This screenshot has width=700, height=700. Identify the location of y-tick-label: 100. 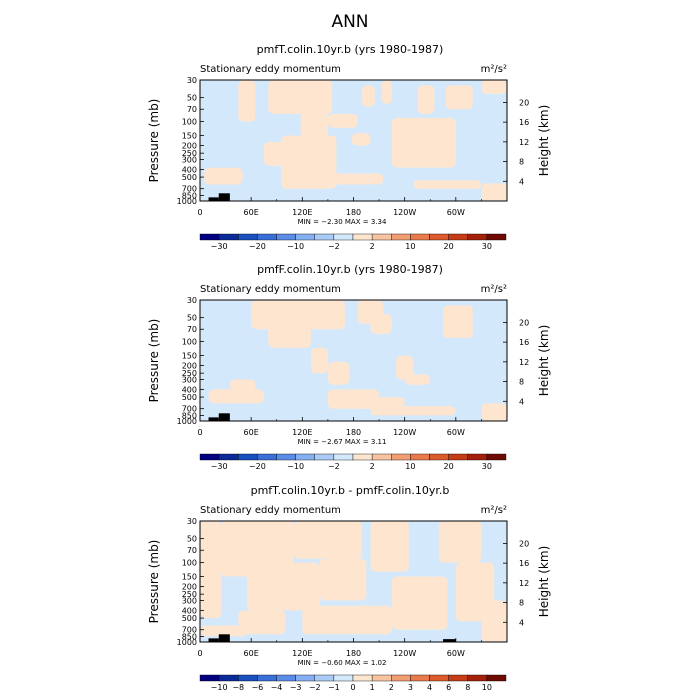
(189, 342).